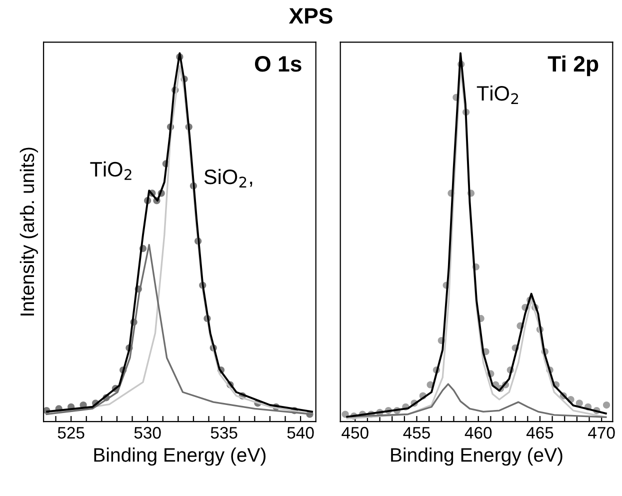  I want to click on annotation: Ti 2p, so click(573, 65).